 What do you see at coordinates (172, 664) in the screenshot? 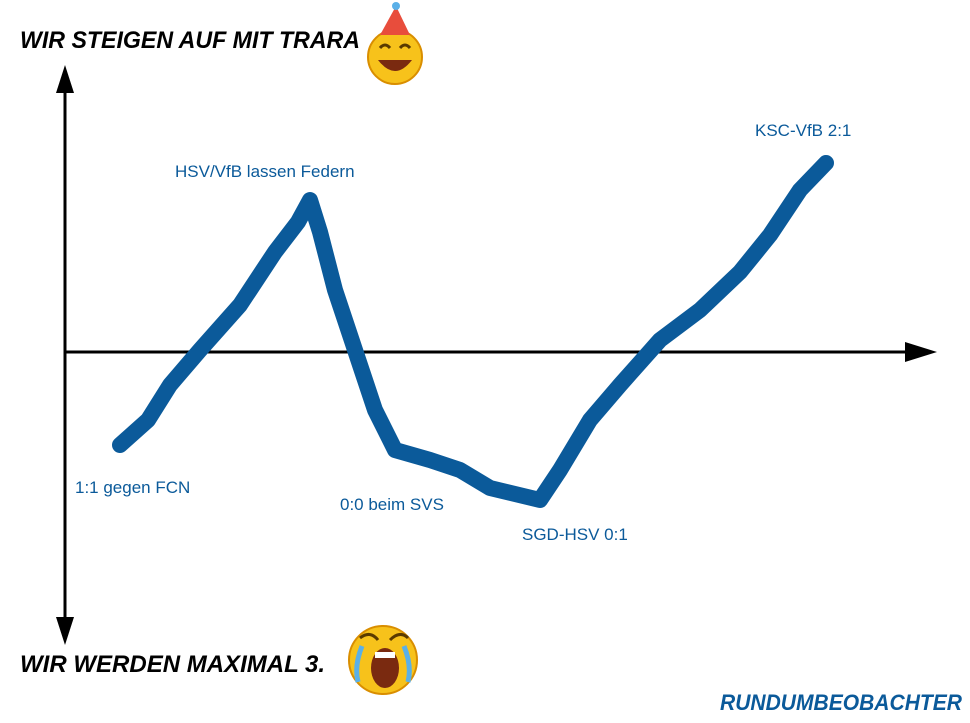
I see `bottom-label: WIR WERDEN MAXIMAL 3.` at bounding box center [172, 664].